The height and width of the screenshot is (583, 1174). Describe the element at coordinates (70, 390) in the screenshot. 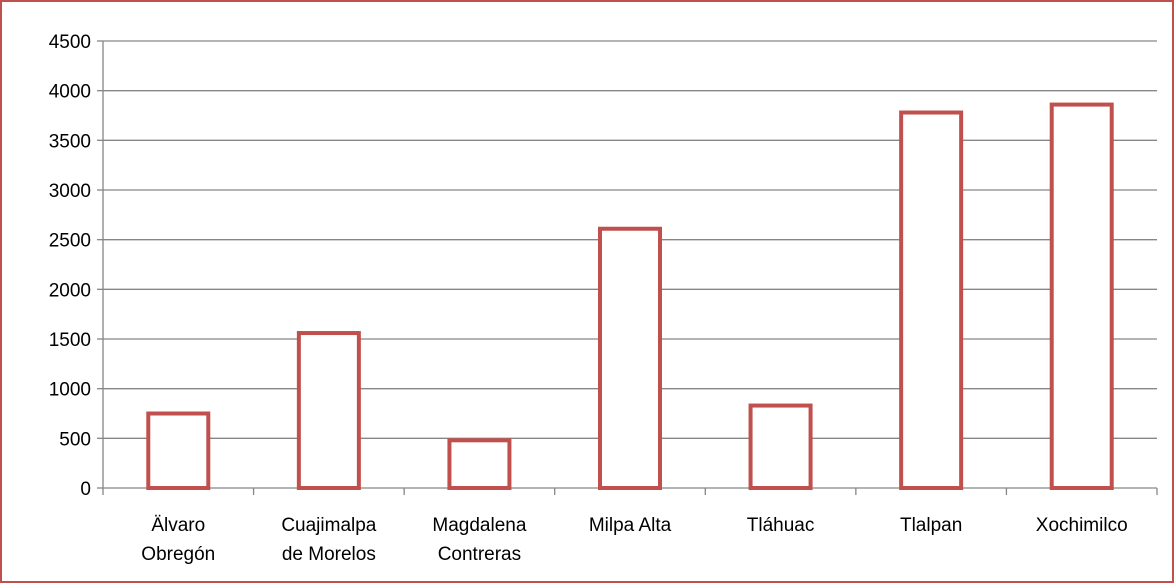

I see `y-tick-label: 1000` at that location.